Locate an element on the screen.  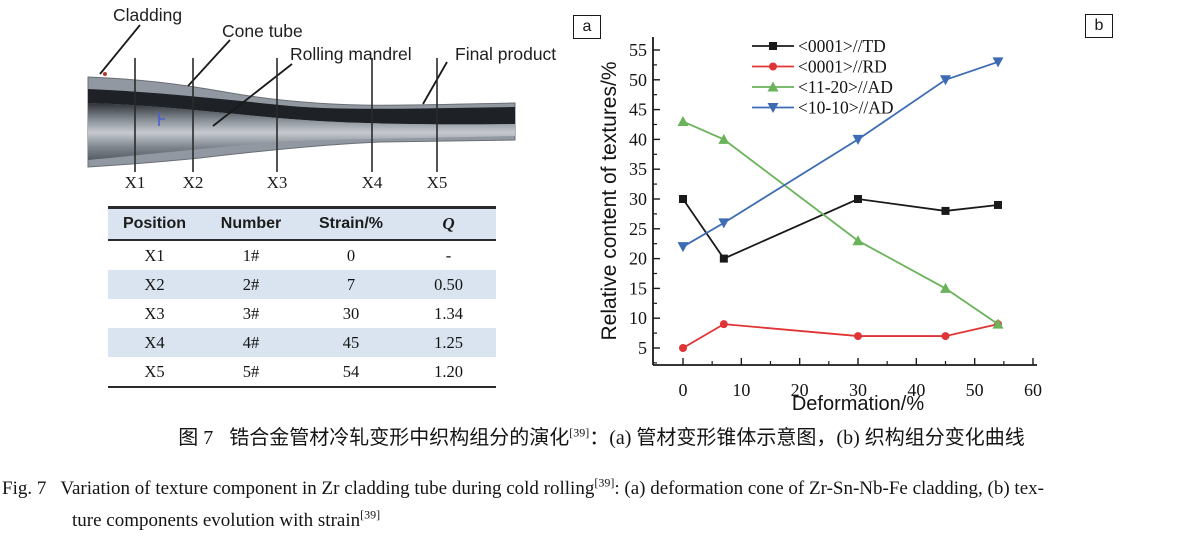
red-reference-dot is located at coordinates (105, 74).